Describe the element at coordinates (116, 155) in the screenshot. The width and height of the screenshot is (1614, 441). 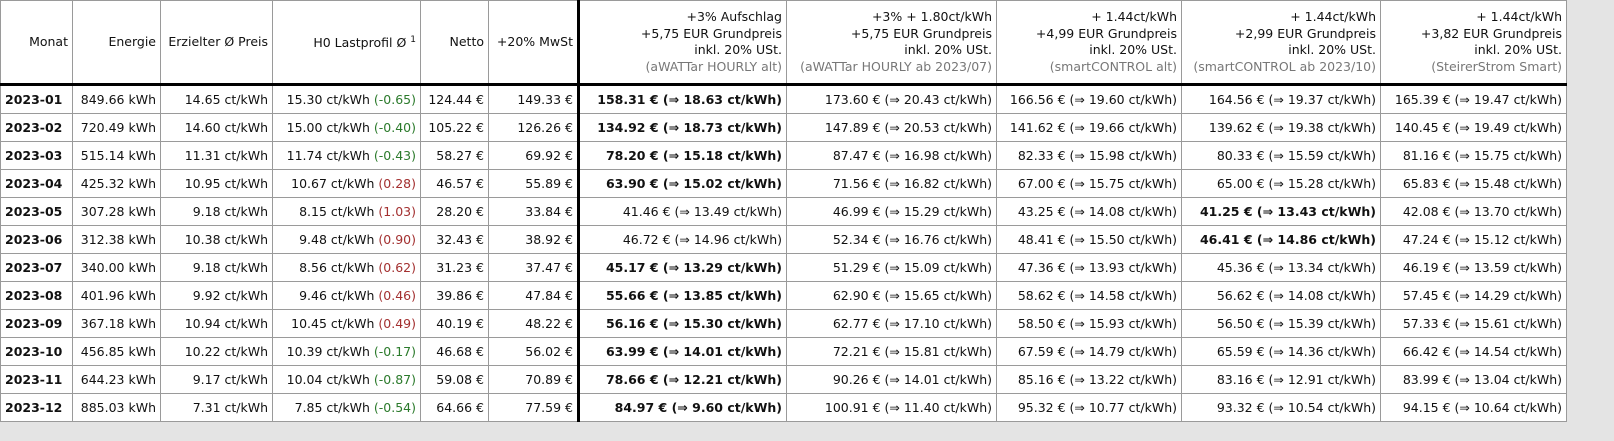
I see `energy: 515.14 kWh` at that location.